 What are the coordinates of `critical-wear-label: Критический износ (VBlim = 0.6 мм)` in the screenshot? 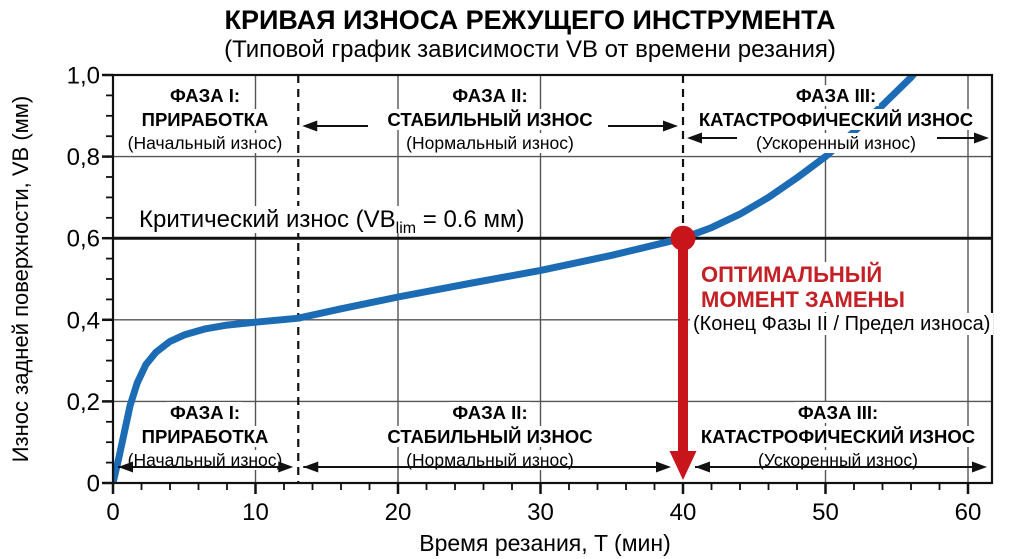 It's located at (332, 222).